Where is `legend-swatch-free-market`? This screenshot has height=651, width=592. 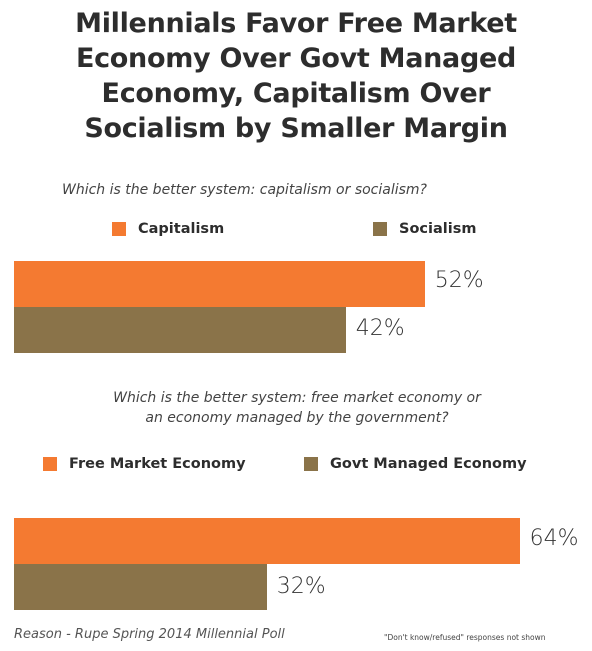 legend-swatch-free-market is located at coordinates (50, 464).